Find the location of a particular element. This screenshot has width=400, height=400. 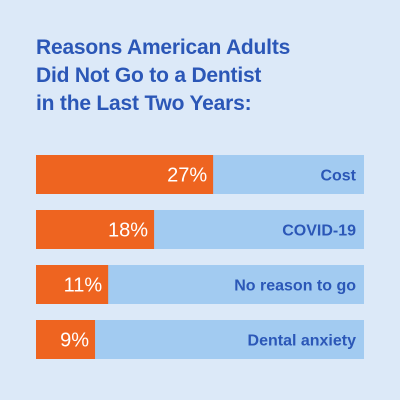

bar-category-label: Dental anxiety is located at coordinates (302, 341).